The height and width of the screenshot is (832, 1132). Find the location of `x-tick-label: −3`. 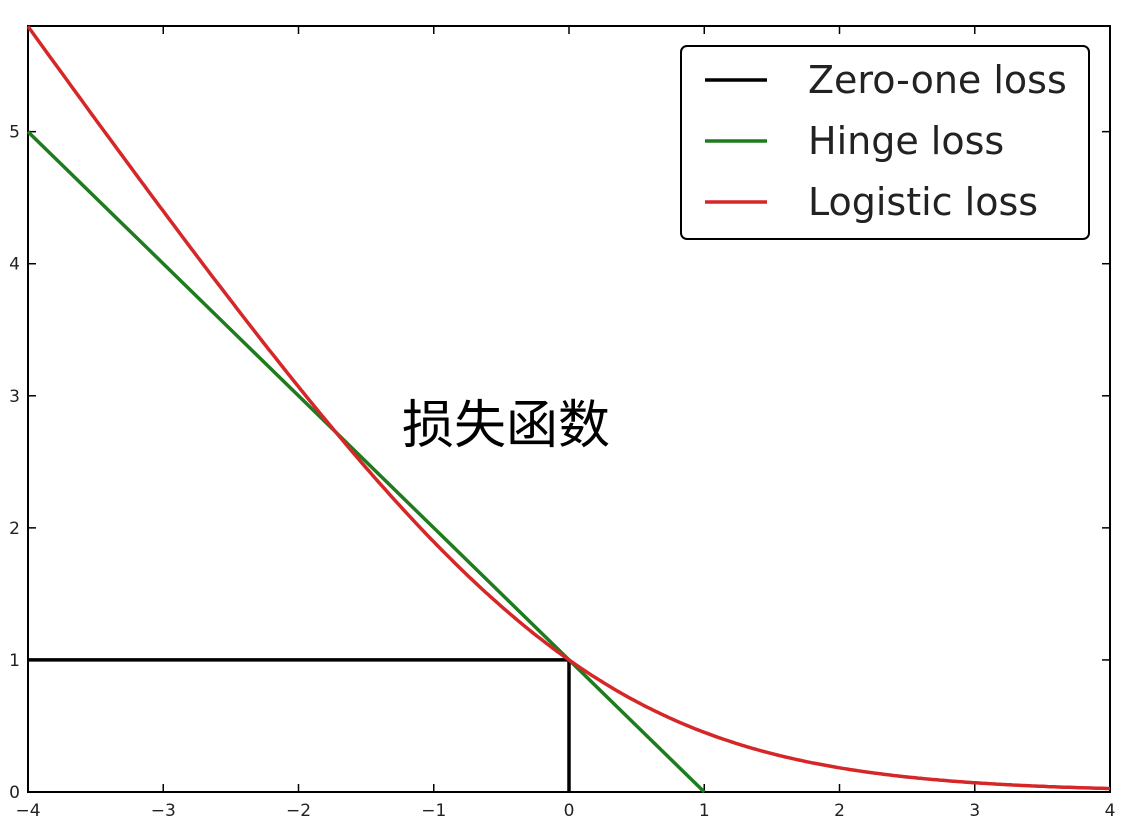

x-tick-label: −3 is located at coordinates (163, 811).